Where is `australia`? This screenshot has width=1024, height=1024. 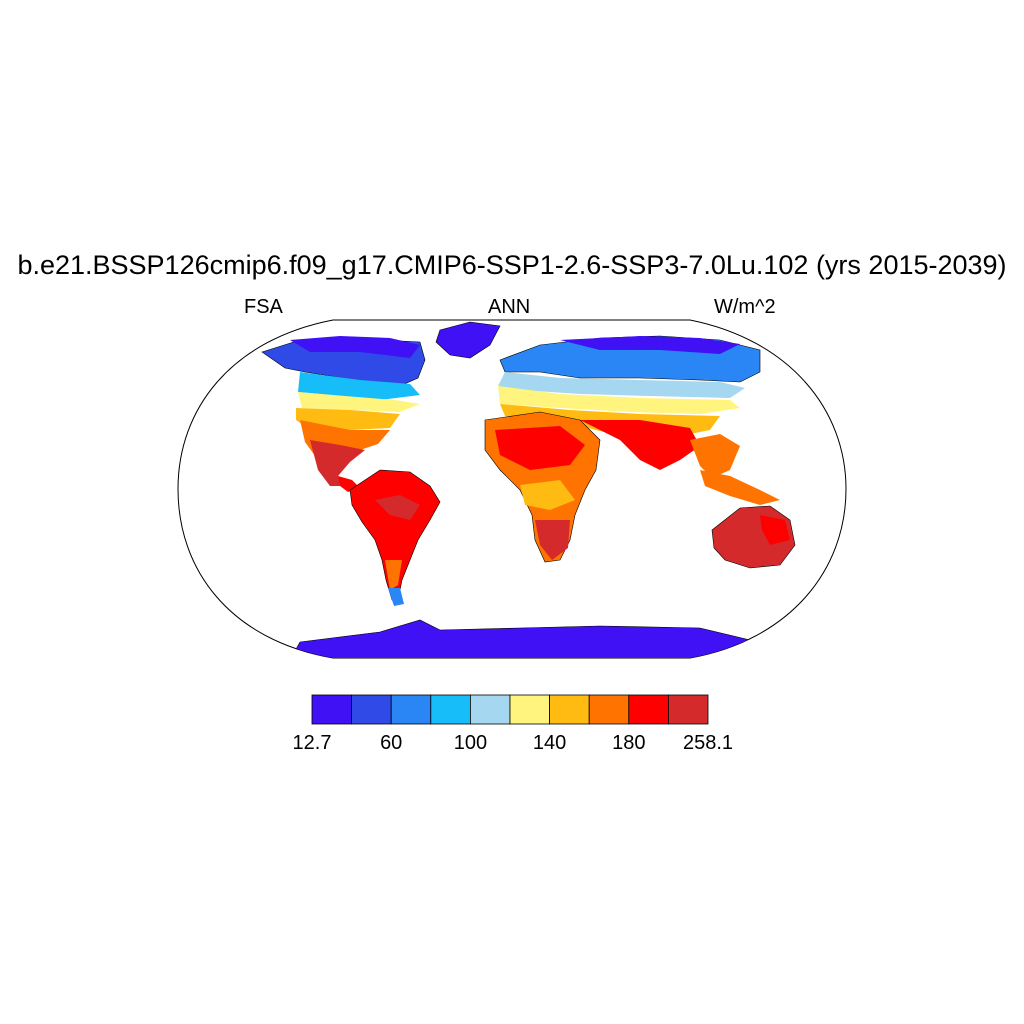 australia is located at coordinates (753, 537).